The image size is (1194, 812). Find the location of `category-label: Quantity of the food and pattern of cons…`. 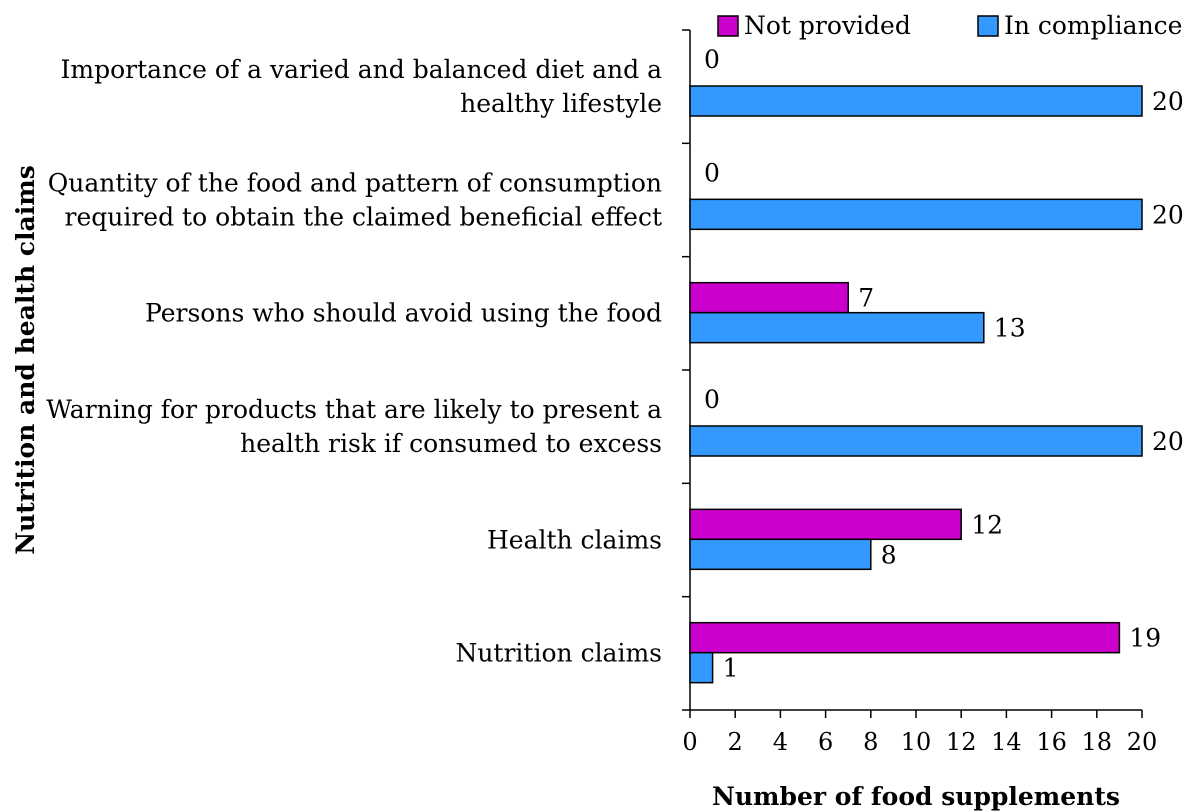

category-label: Quantity of the food and pattern of cons… is located at coordinates (355, 199).